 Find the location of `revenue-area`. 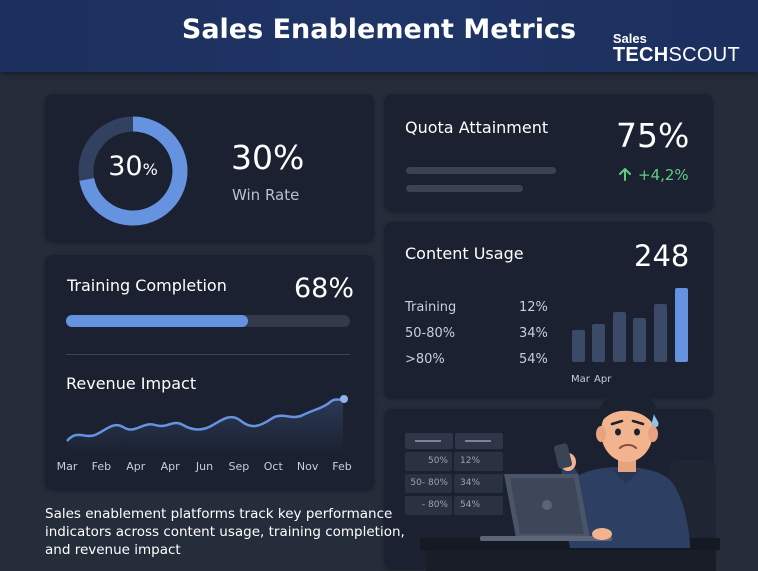

revenue-area is located at coordinates (205, 426).